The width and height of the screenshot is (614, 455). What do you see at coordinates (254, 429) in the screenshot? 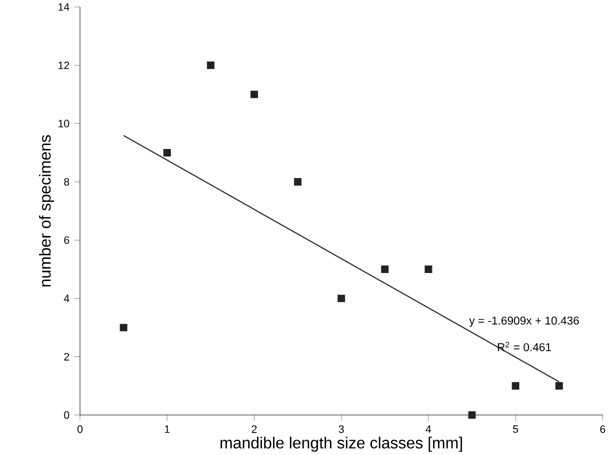
I see `x-tick-label: 2` at bounding box center [254, 429].